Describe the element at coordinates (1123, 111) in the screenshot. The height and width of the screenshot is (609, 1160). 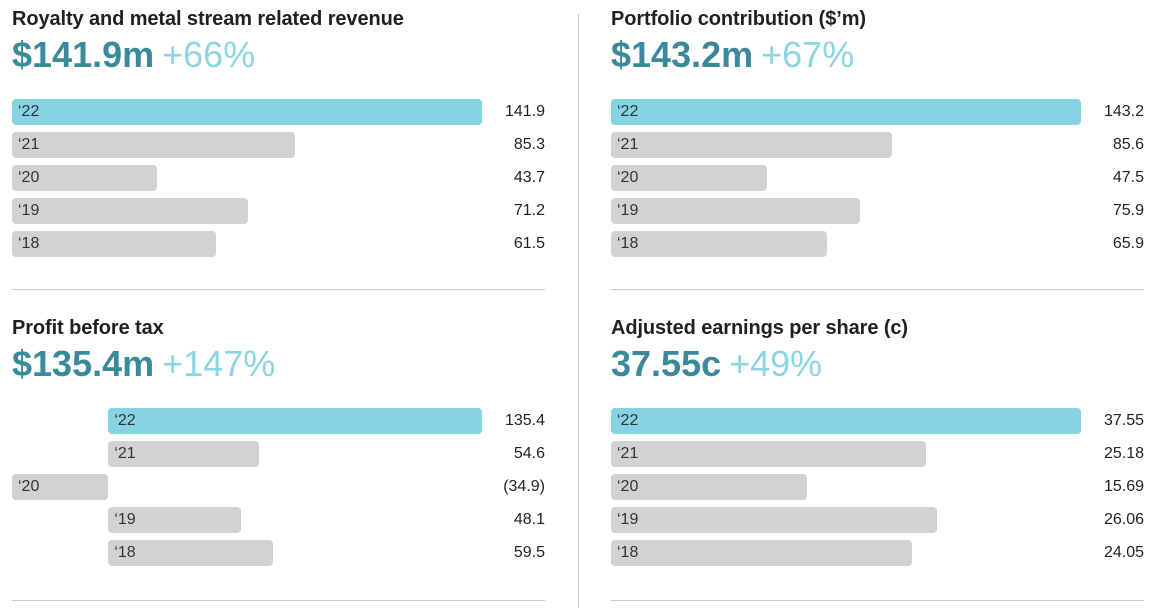
I see `bar-value-label: 143.2` at that location.